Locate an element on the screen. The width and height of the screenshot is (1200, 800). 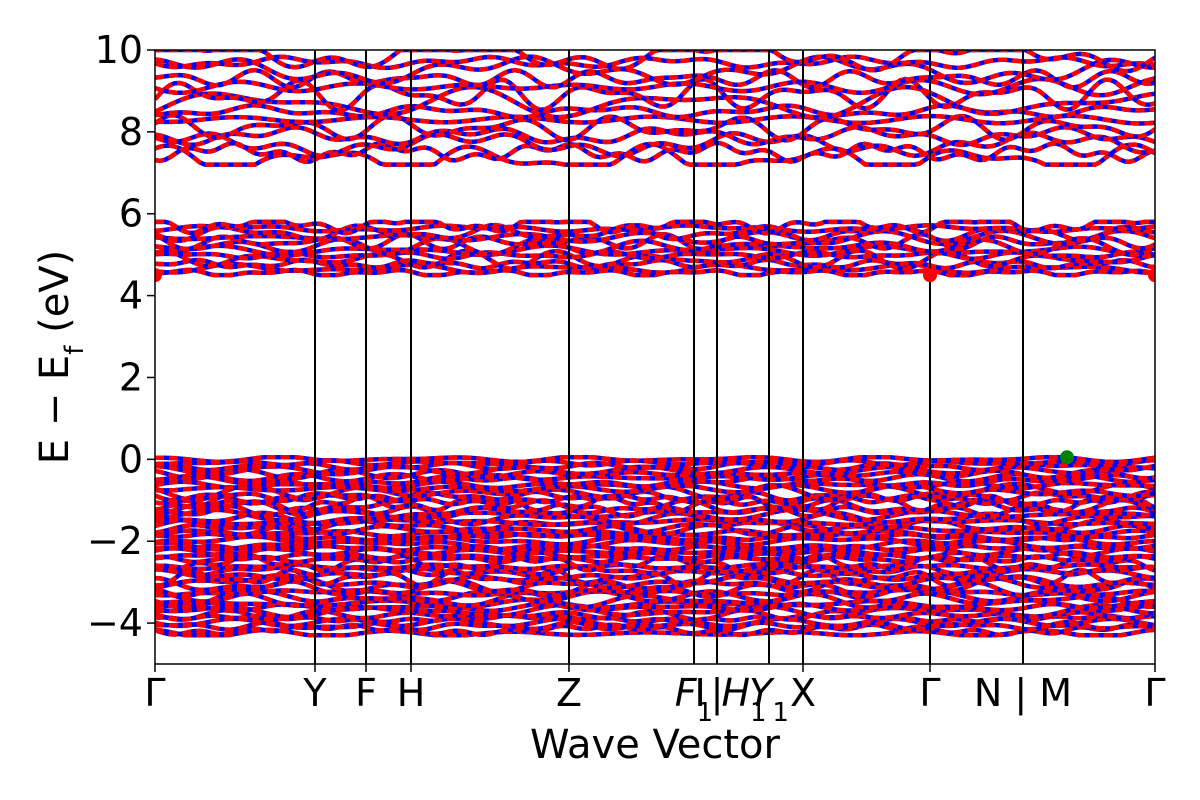
band-valence-29-spin-up is located at coordinates (655, 526).